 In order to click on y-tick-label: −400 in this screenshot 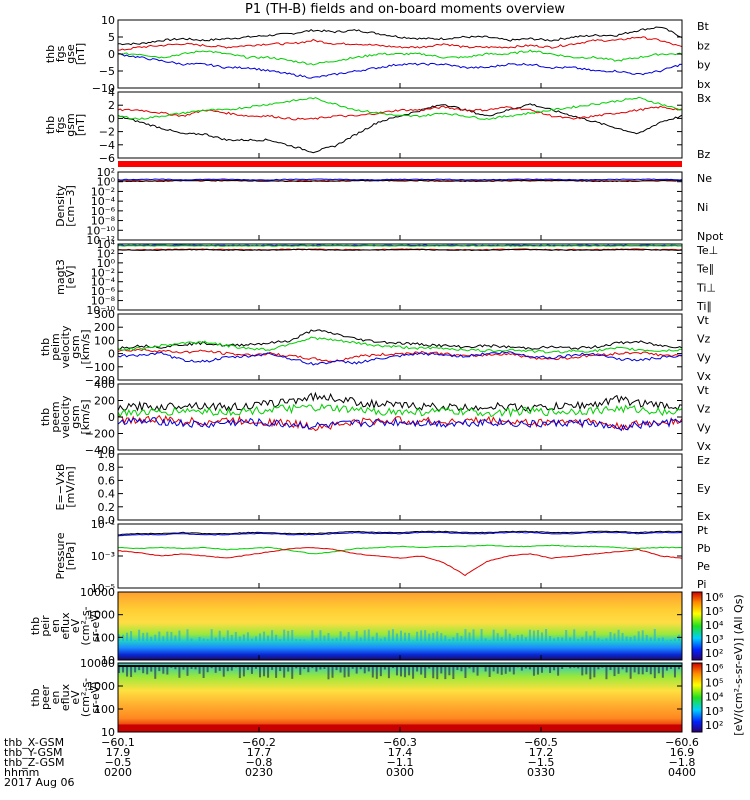, I will do `click(100, 450)`.